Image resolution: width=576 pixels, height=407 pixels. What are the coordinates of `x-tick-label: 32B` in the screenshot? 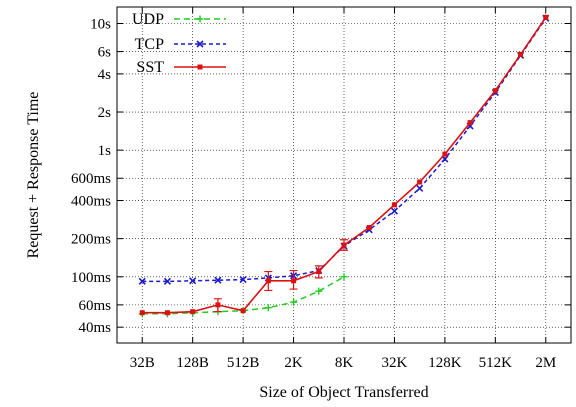 It's located at (142, 363).